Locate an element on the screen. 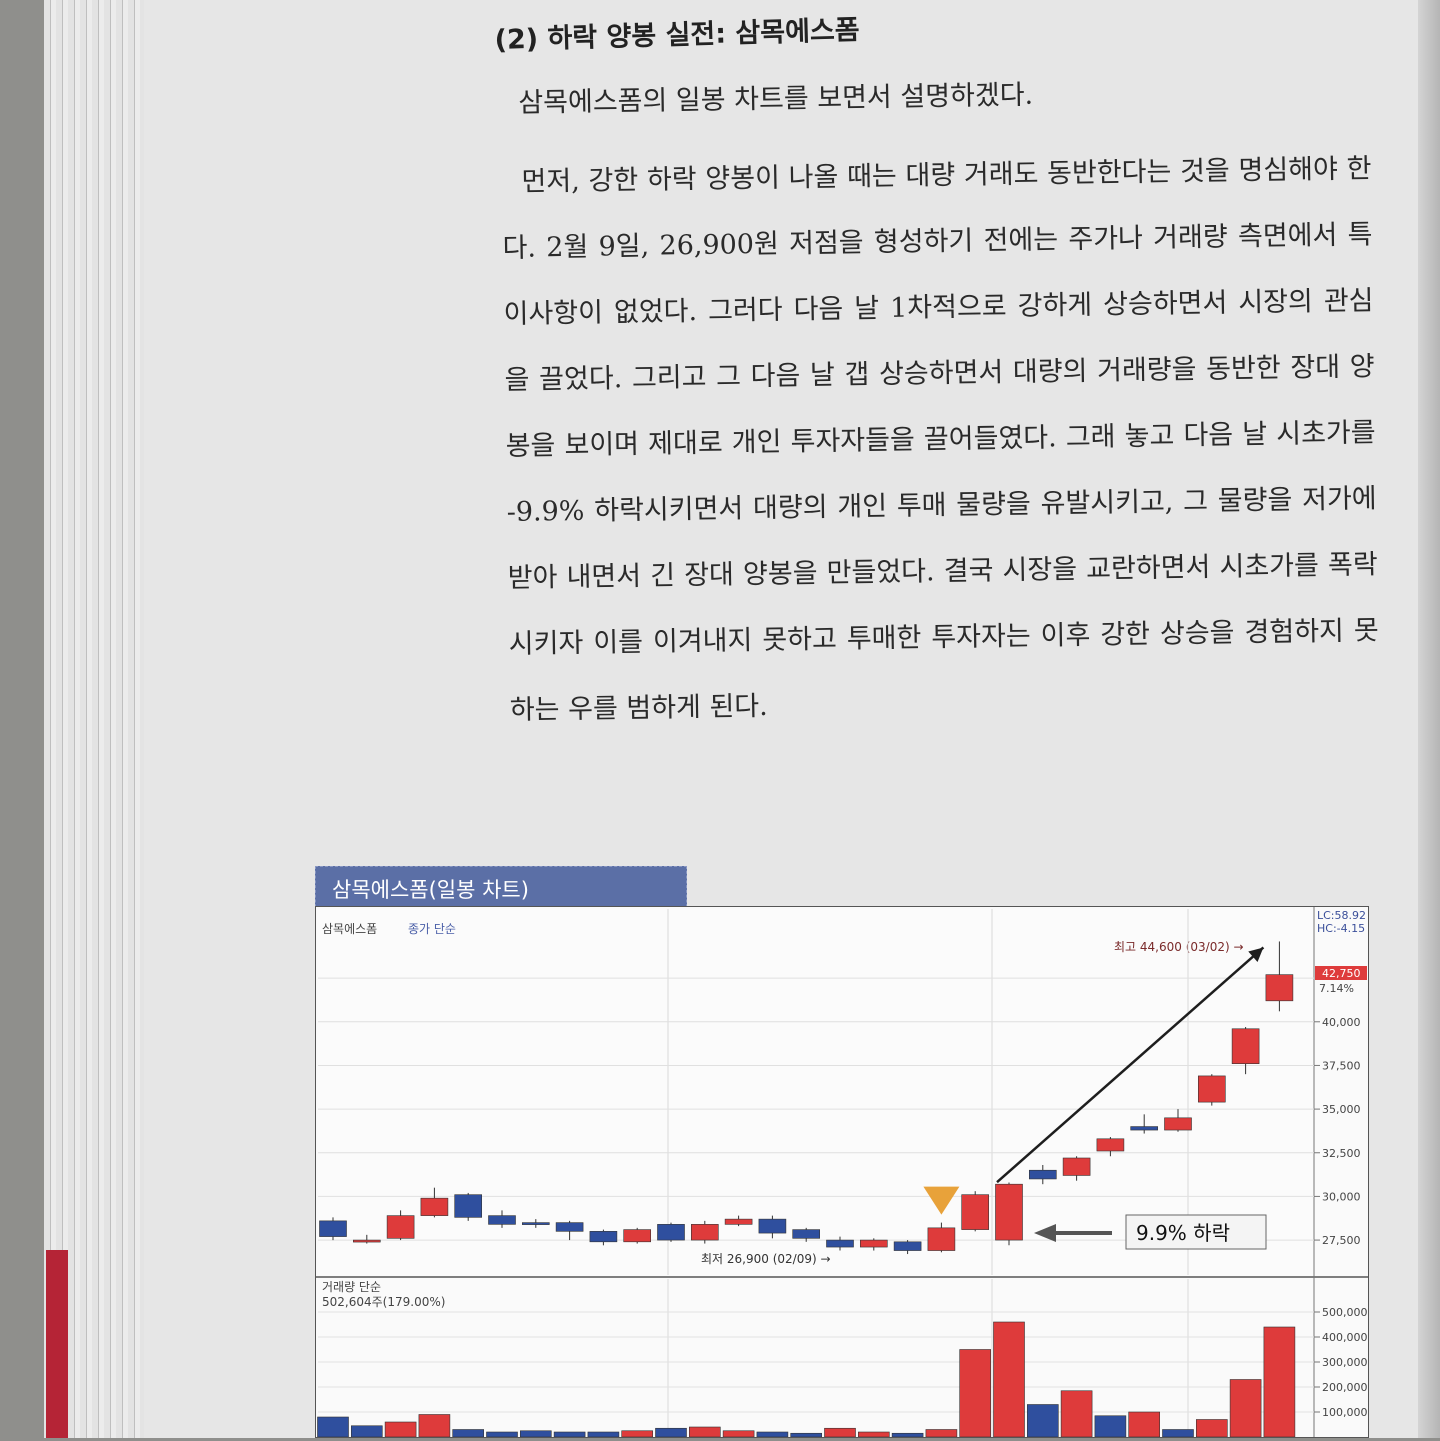 The height and width of the screenshot is (1441, 1440). page-edges is located at coordinates (94, 719).